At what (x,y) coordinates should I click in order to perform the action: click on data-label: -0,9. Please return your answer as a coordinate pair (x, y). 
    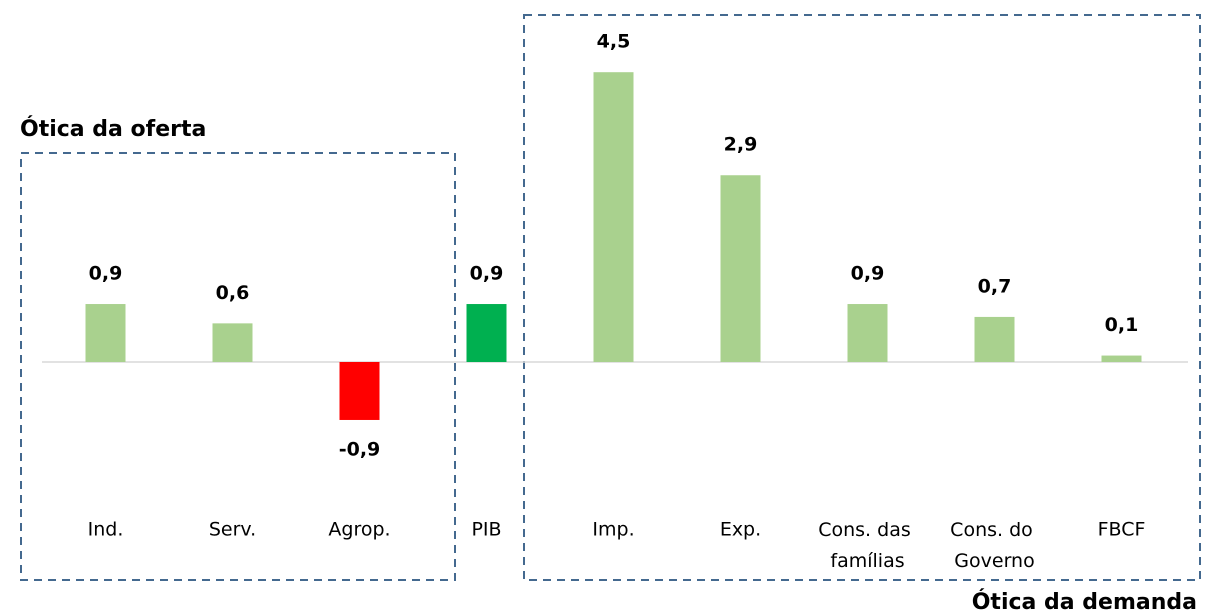
    Looking at the image, I should click on (360, 449).